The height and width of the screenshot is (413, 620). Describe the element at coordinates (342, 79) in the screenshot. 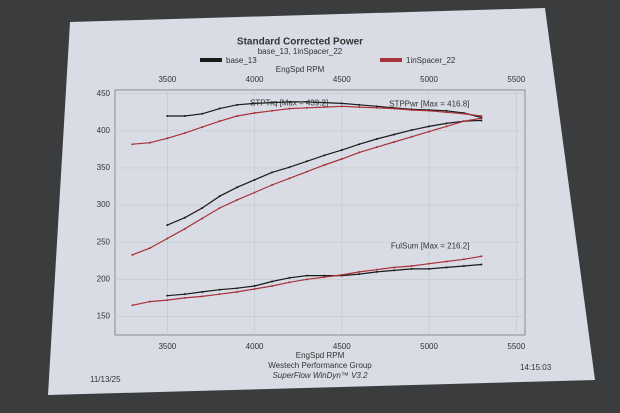

I see `x-tick-label-top: 4500` at that location.